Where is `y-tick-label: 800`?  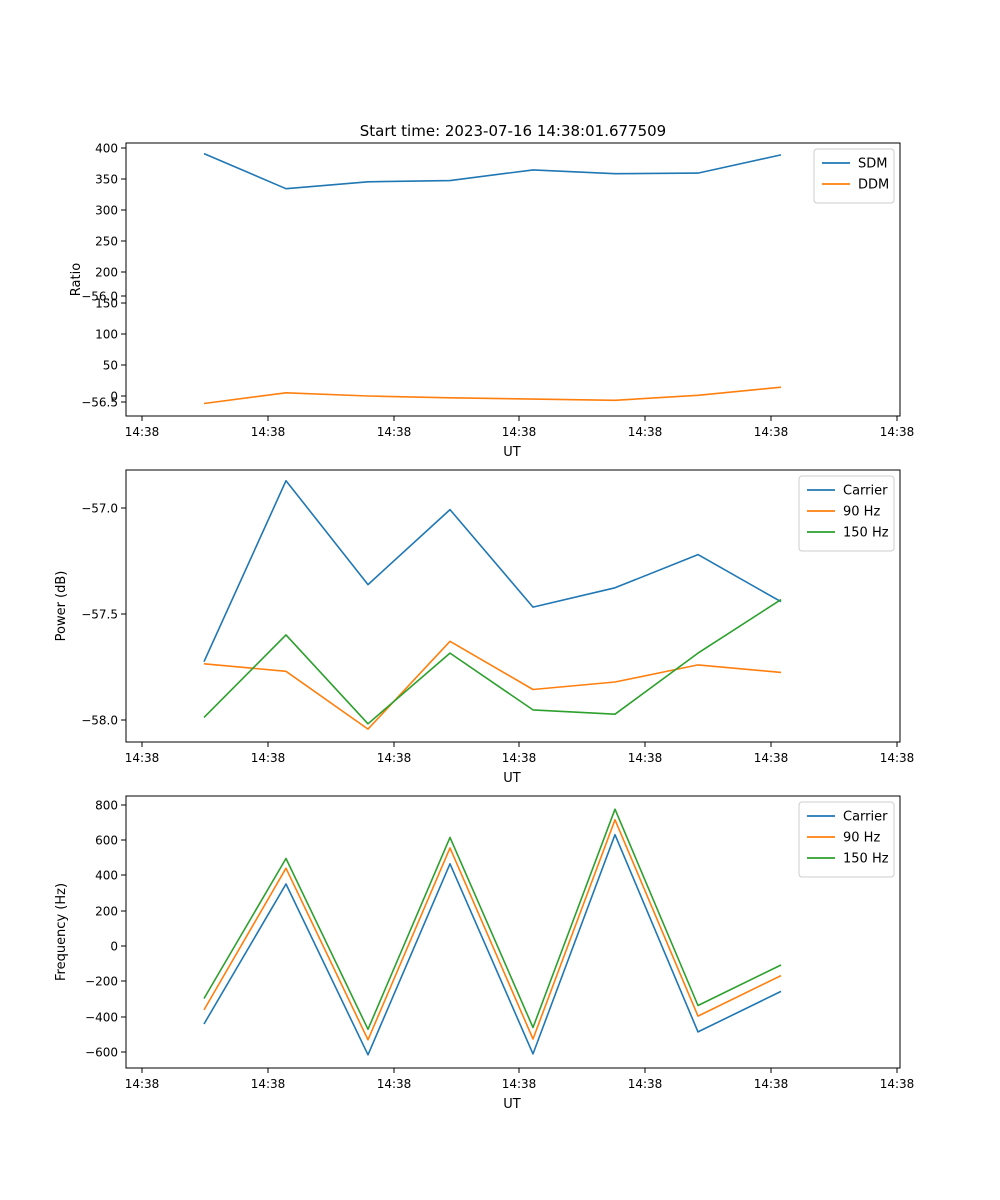
y-tick-label: 800 is located at coordinates (106, 806).